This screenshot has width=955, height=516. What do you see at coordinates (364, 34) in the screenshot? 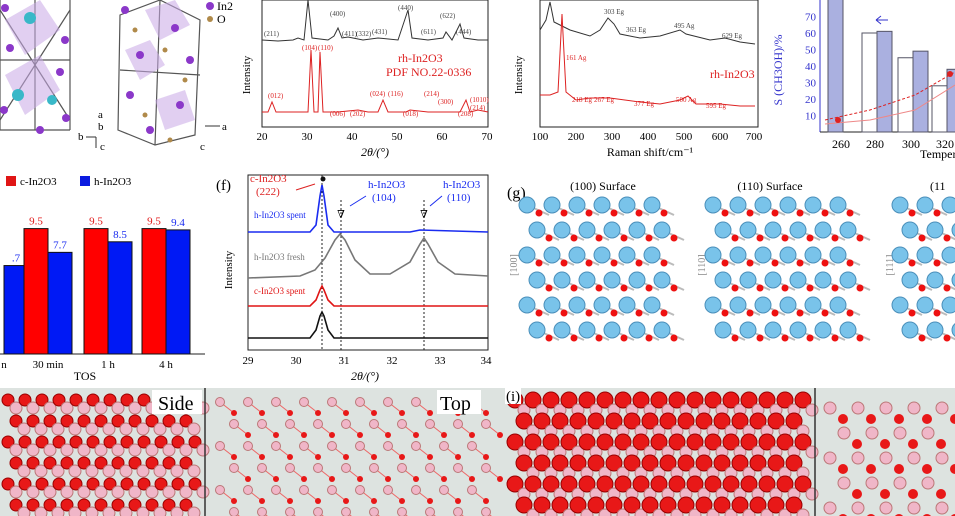
I see `peak-label: (332)` at bounding box center [364, 34].